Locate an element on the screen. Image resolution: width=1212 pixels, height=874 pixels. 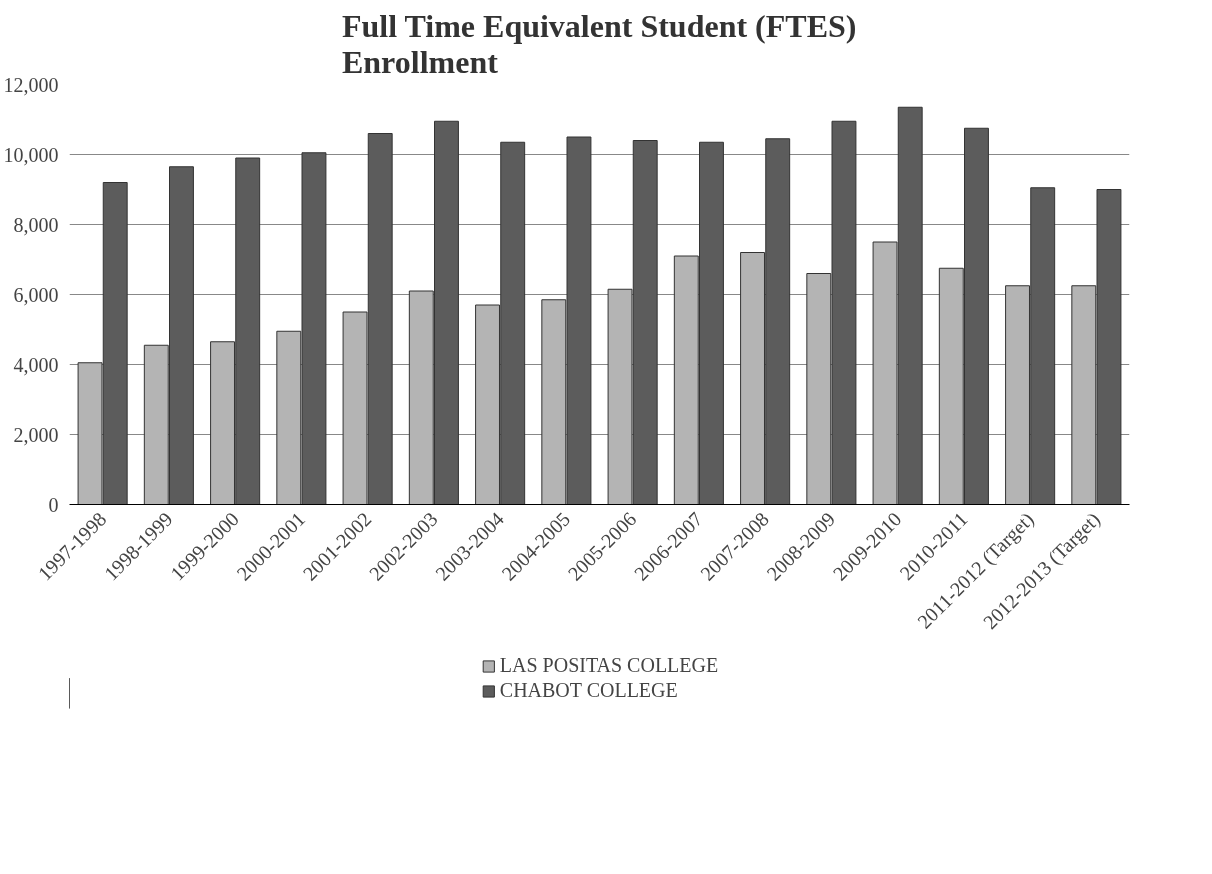
y-tick-label: 12,000 is located at coordinates (31, 84).